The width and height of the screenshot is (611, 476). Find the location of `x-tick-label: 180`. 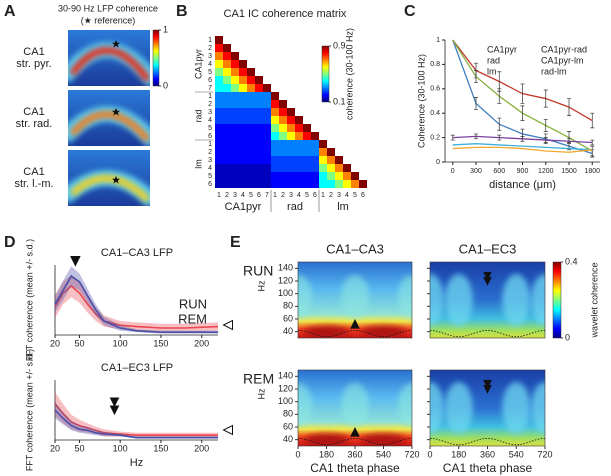

x-tick-label: 180 is located at coordinates (326, 454).